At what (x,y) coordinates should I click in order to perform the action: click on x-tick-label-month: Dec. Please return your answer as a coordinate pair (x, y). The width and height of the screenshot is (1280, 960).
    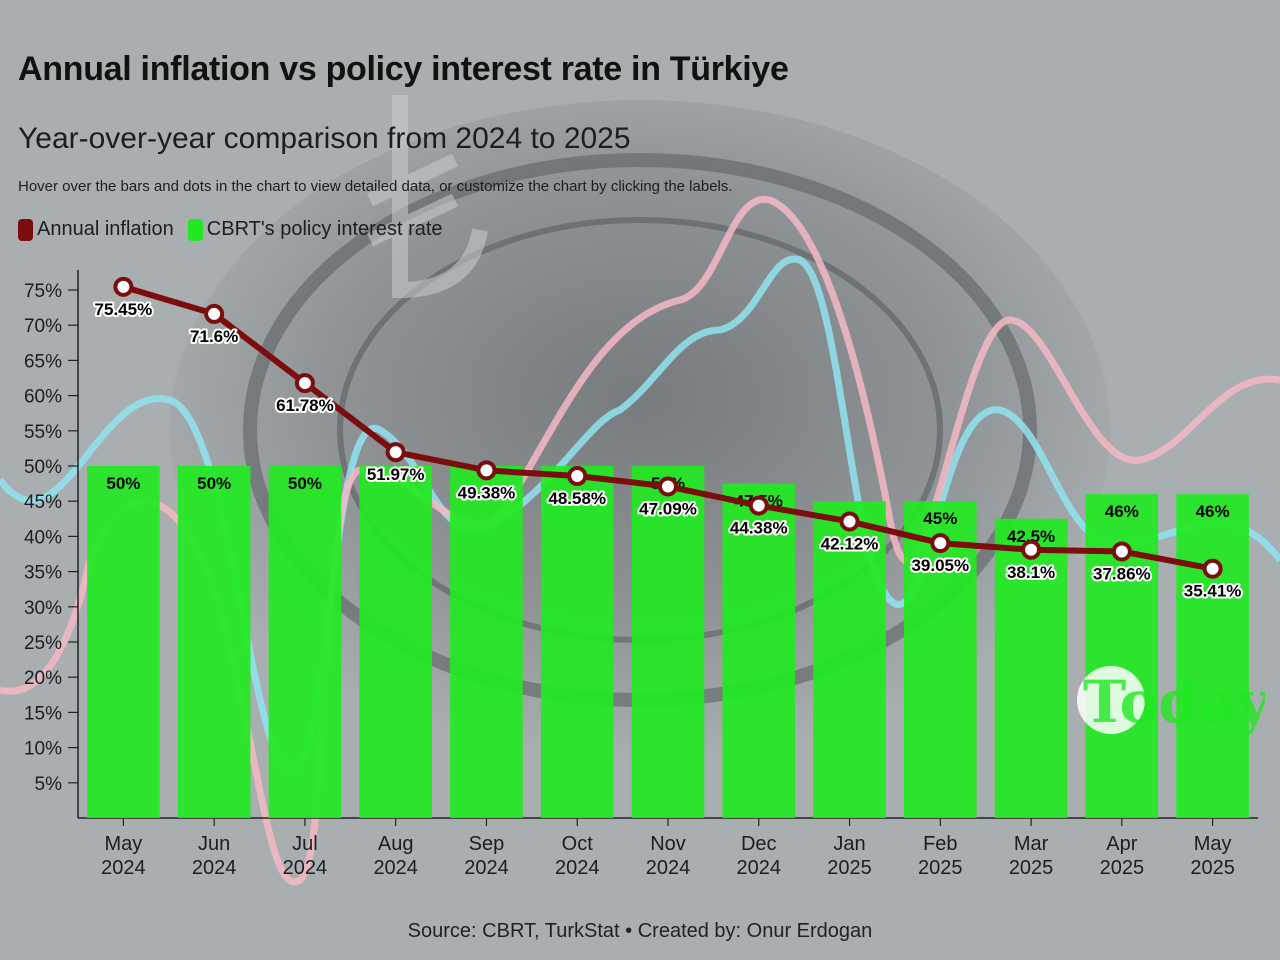
    Looking at the image, I should click on (759, 844).